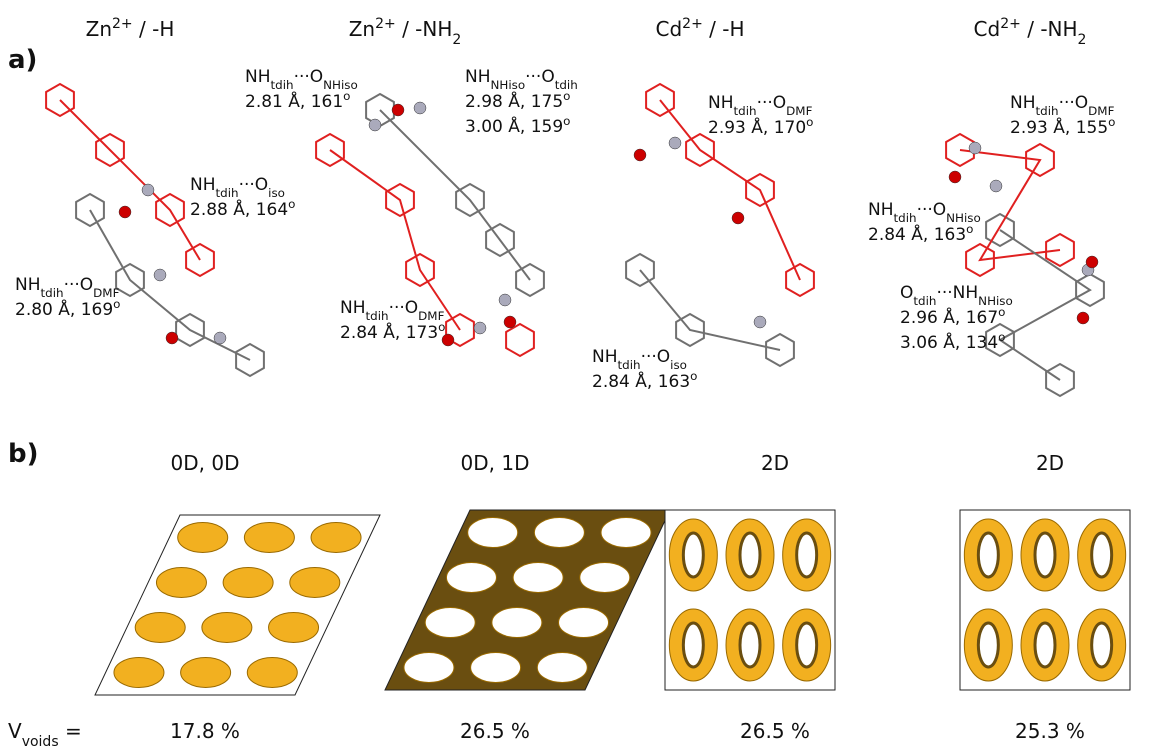 The height and width of the screenshot is (746, 1149). I want to click on hbond-label: 2.93 Å, 155o, so click(1062, 126).